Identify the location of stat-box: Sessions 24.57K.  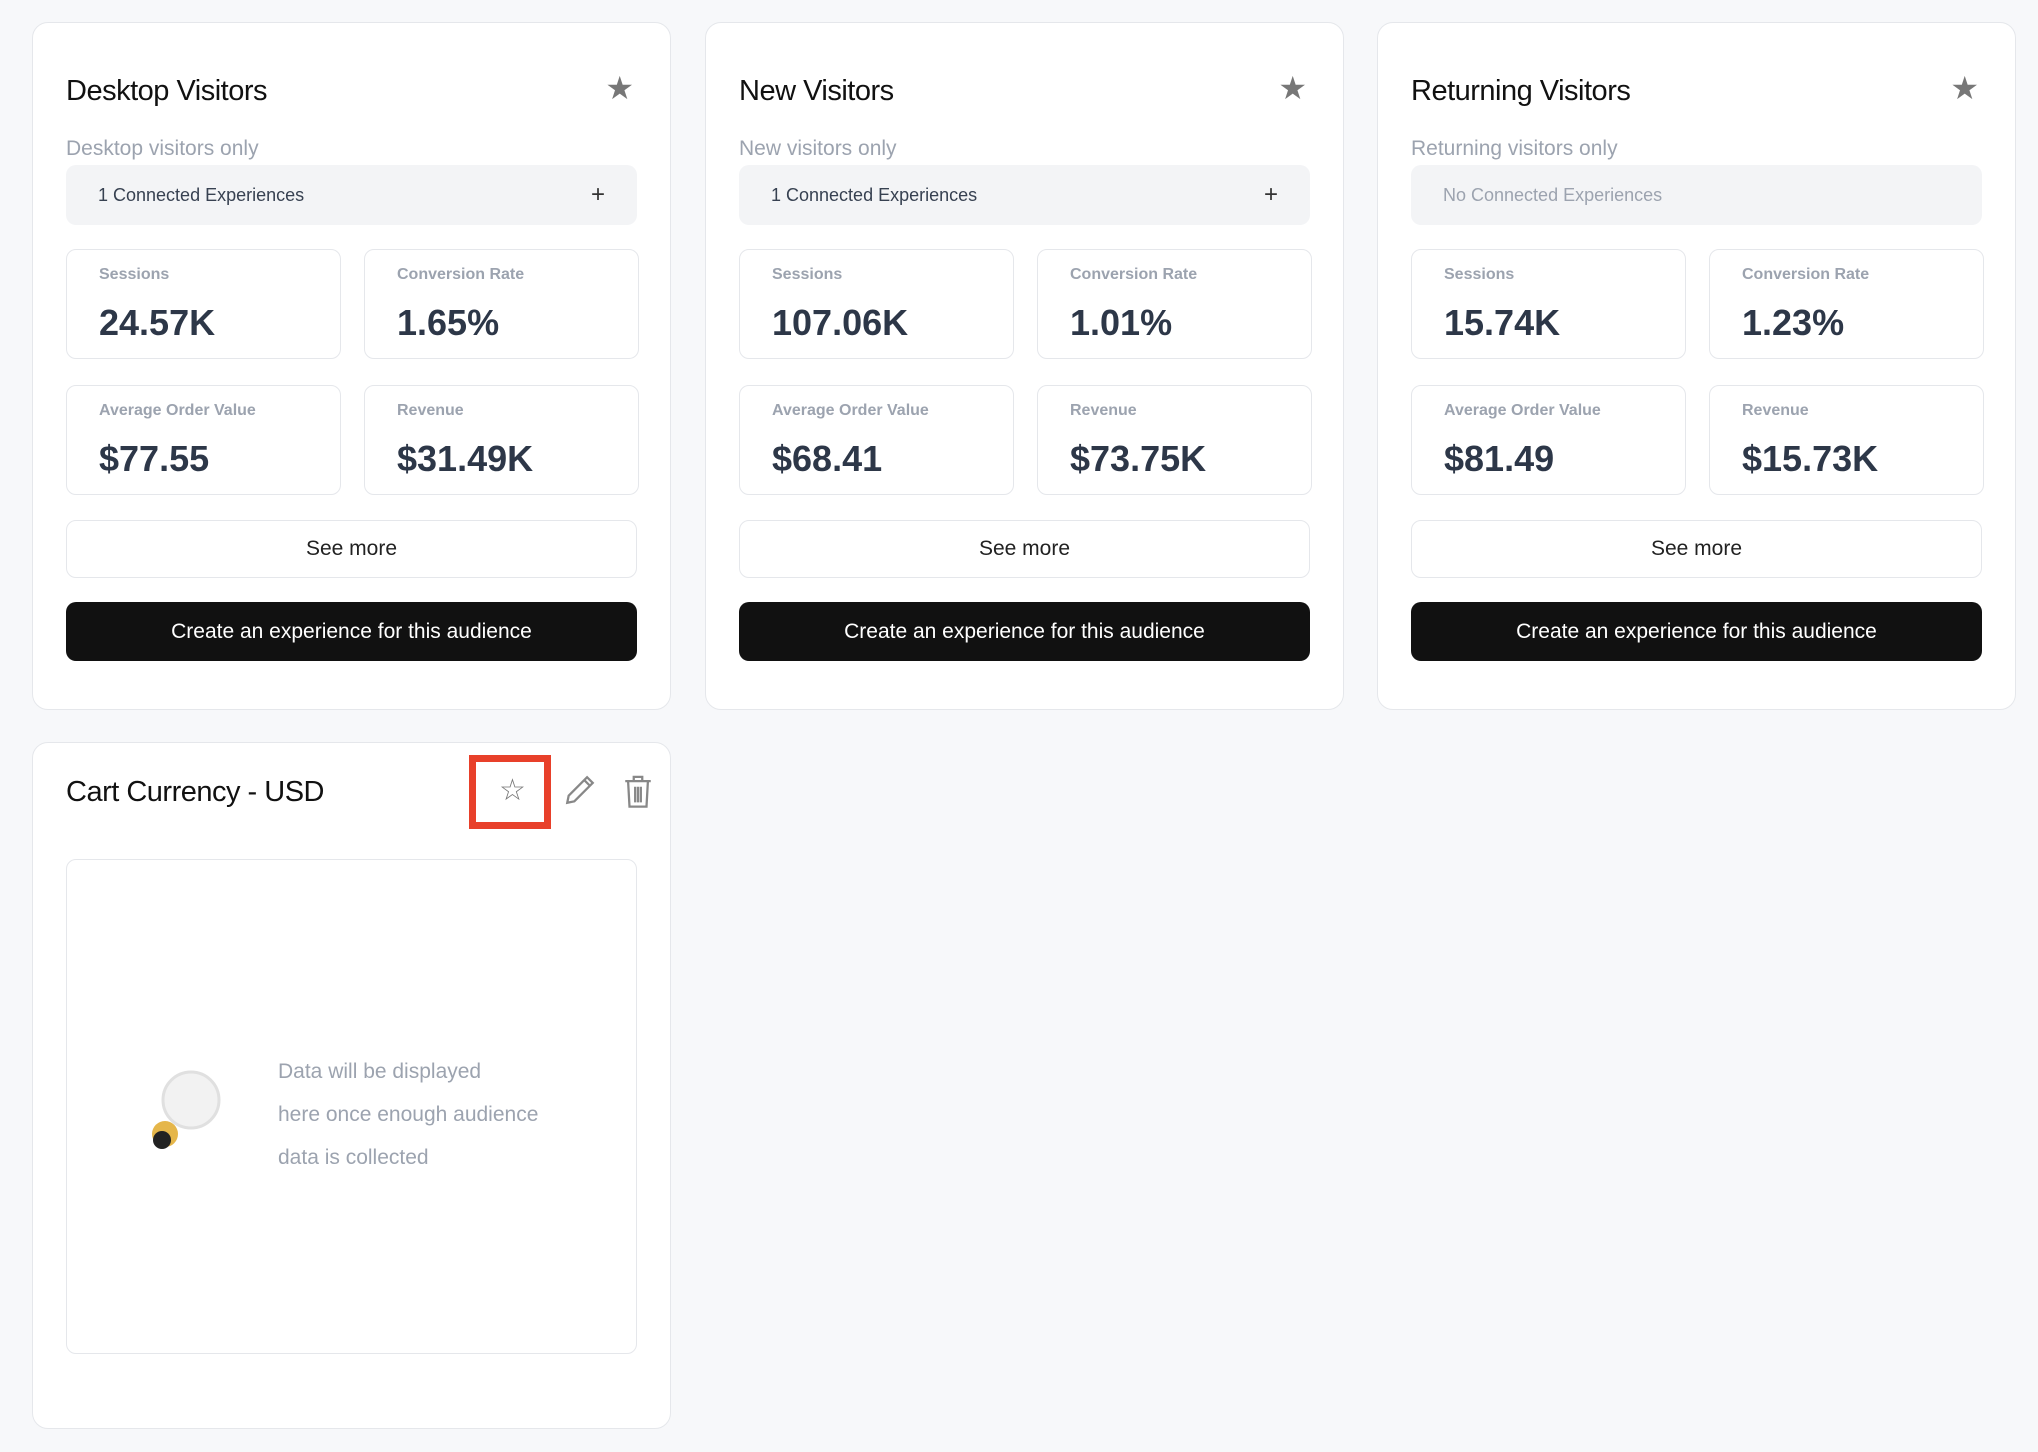
(203, 304).